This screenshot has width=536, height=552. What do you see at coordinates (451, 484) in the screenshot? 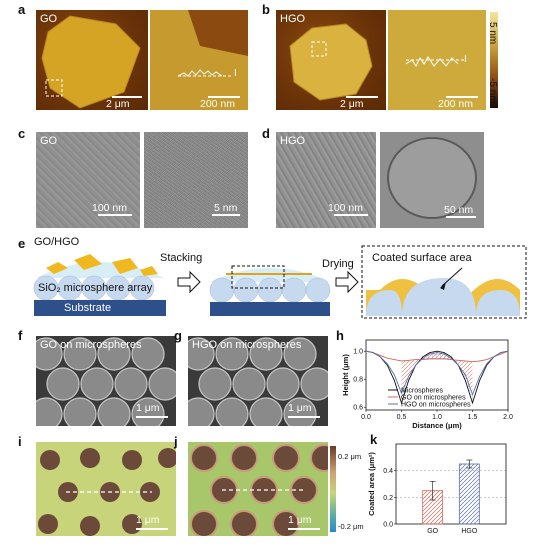
I see `plot-frame` at bounding box center [451, 484].